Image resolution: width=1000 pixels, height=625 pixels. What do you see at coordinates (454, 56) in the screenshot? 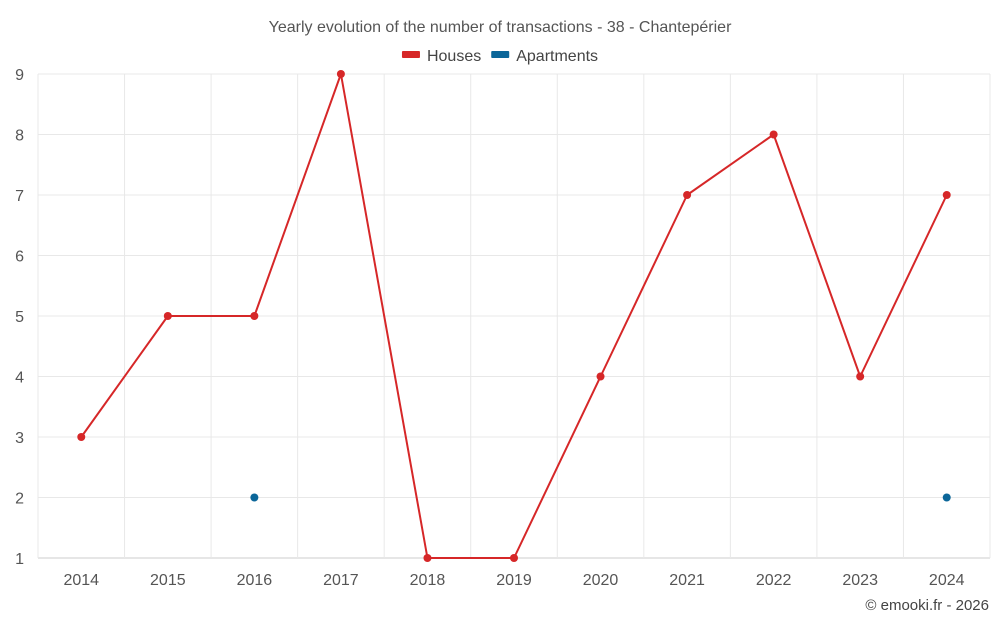
I see `legend-label: Houses` at bounding box center [454, 56].